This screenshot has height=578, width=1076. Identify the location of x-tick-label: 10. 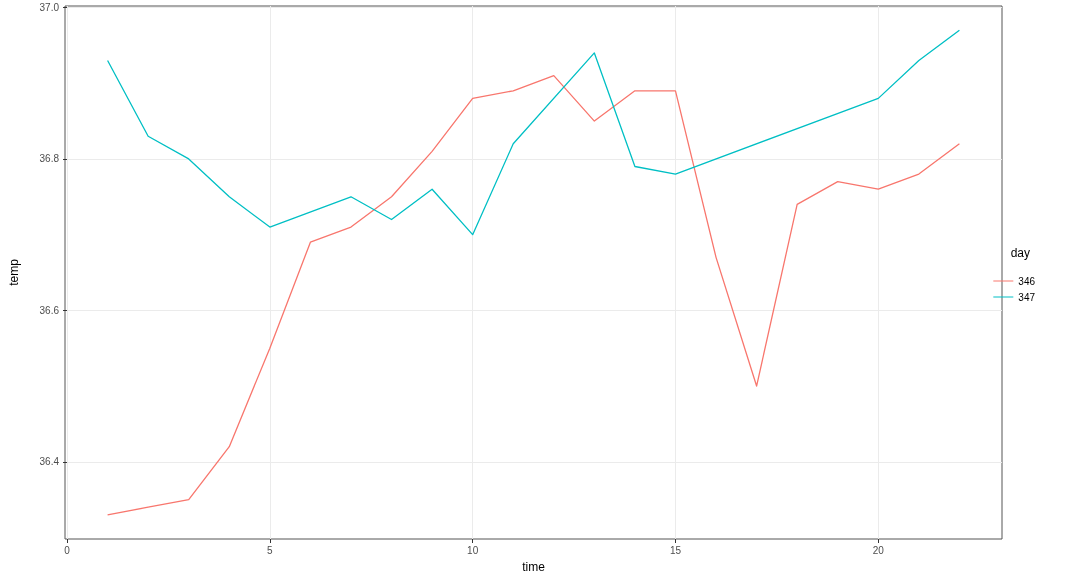
(473, 550).